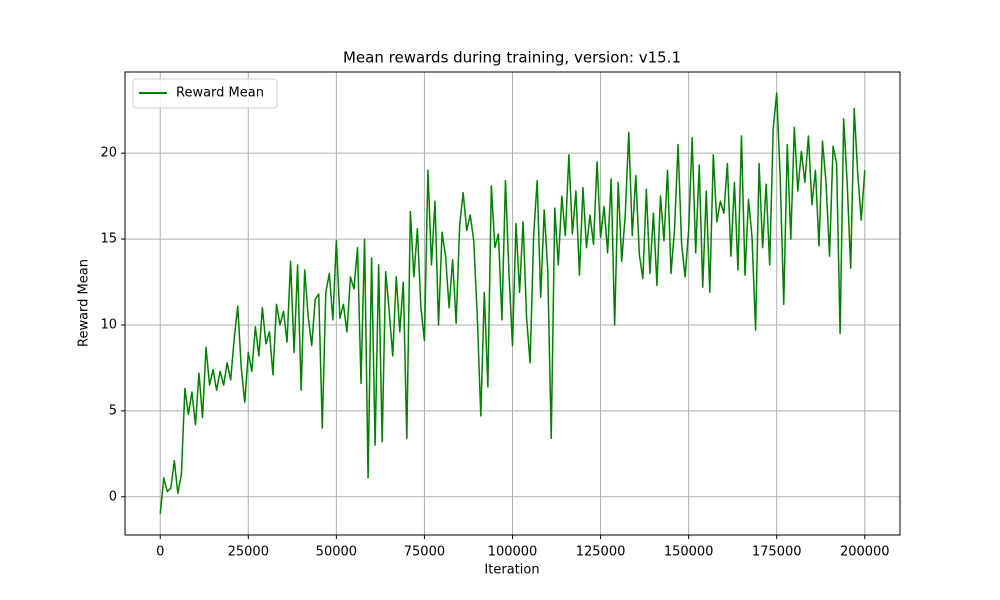  Describe the element at coordinates (336, 552) in the screenshot. I see `x-tick-label: 50000` at that location.